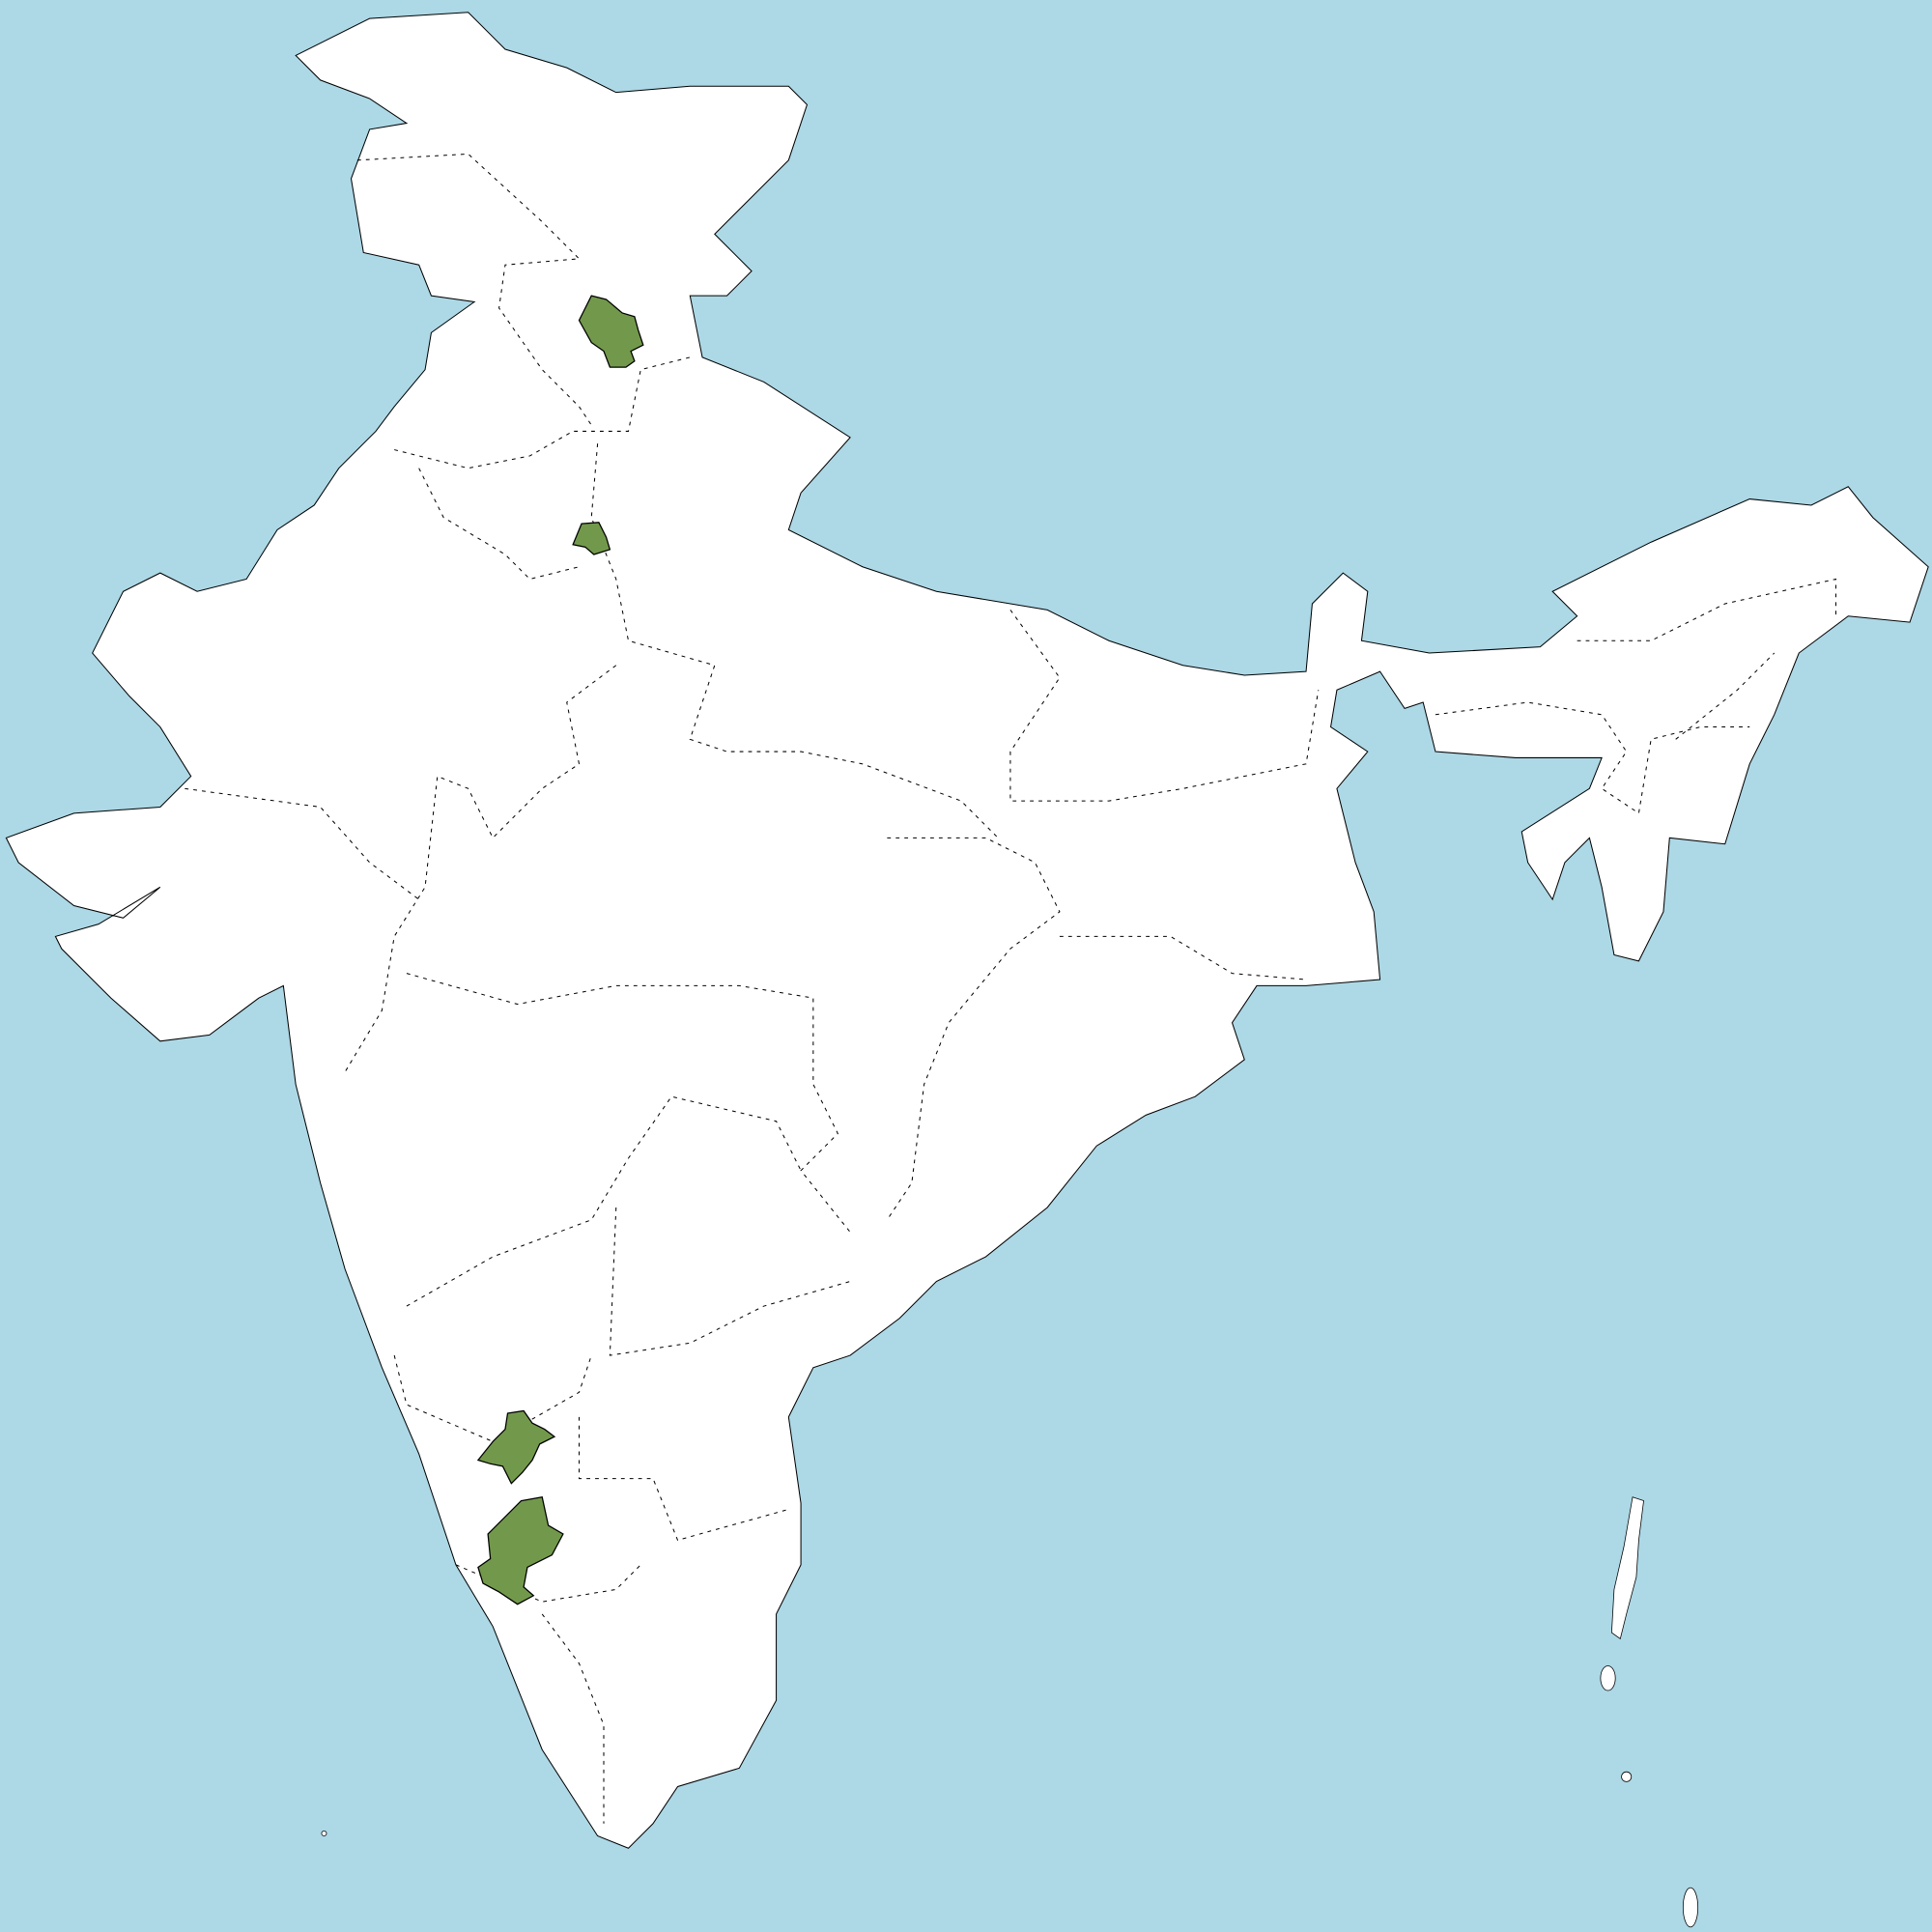  I want to click on highlighted-districts, so click(560, 950).